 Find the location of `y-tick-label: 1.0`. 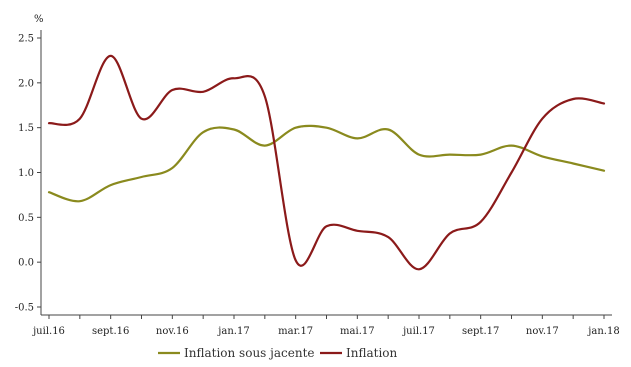

y-tick-label: 1.0 is located at coordinates (26, 173).